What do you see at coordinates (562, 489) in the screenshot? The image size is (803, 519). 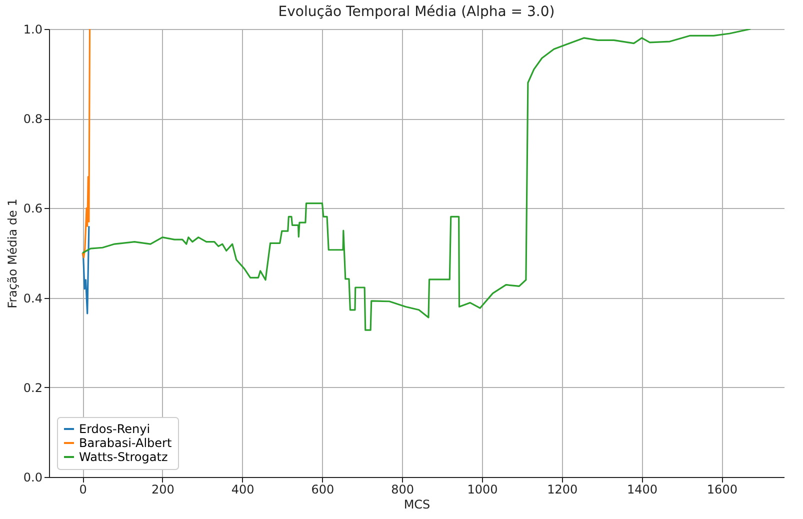 I see `x-tick-label: 1200` at bounding box center [562, 489].